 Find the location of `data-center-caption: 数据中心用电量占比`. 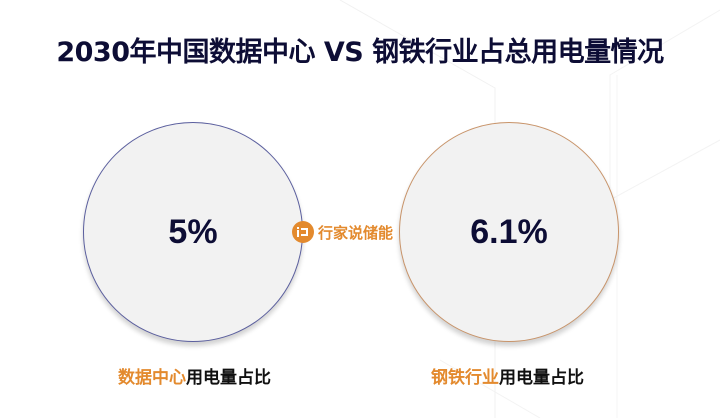

data-center-caption: 数据中心用电量占比 is located at coordinates (194, 375).